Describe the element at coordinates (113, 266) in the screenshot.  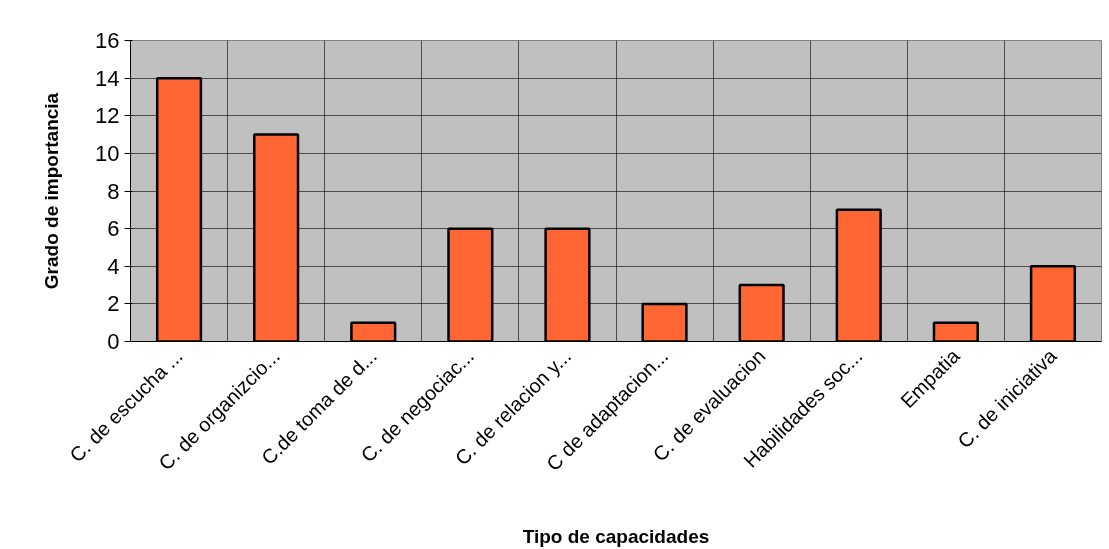
I see `y-tick-label: 4` at that location.